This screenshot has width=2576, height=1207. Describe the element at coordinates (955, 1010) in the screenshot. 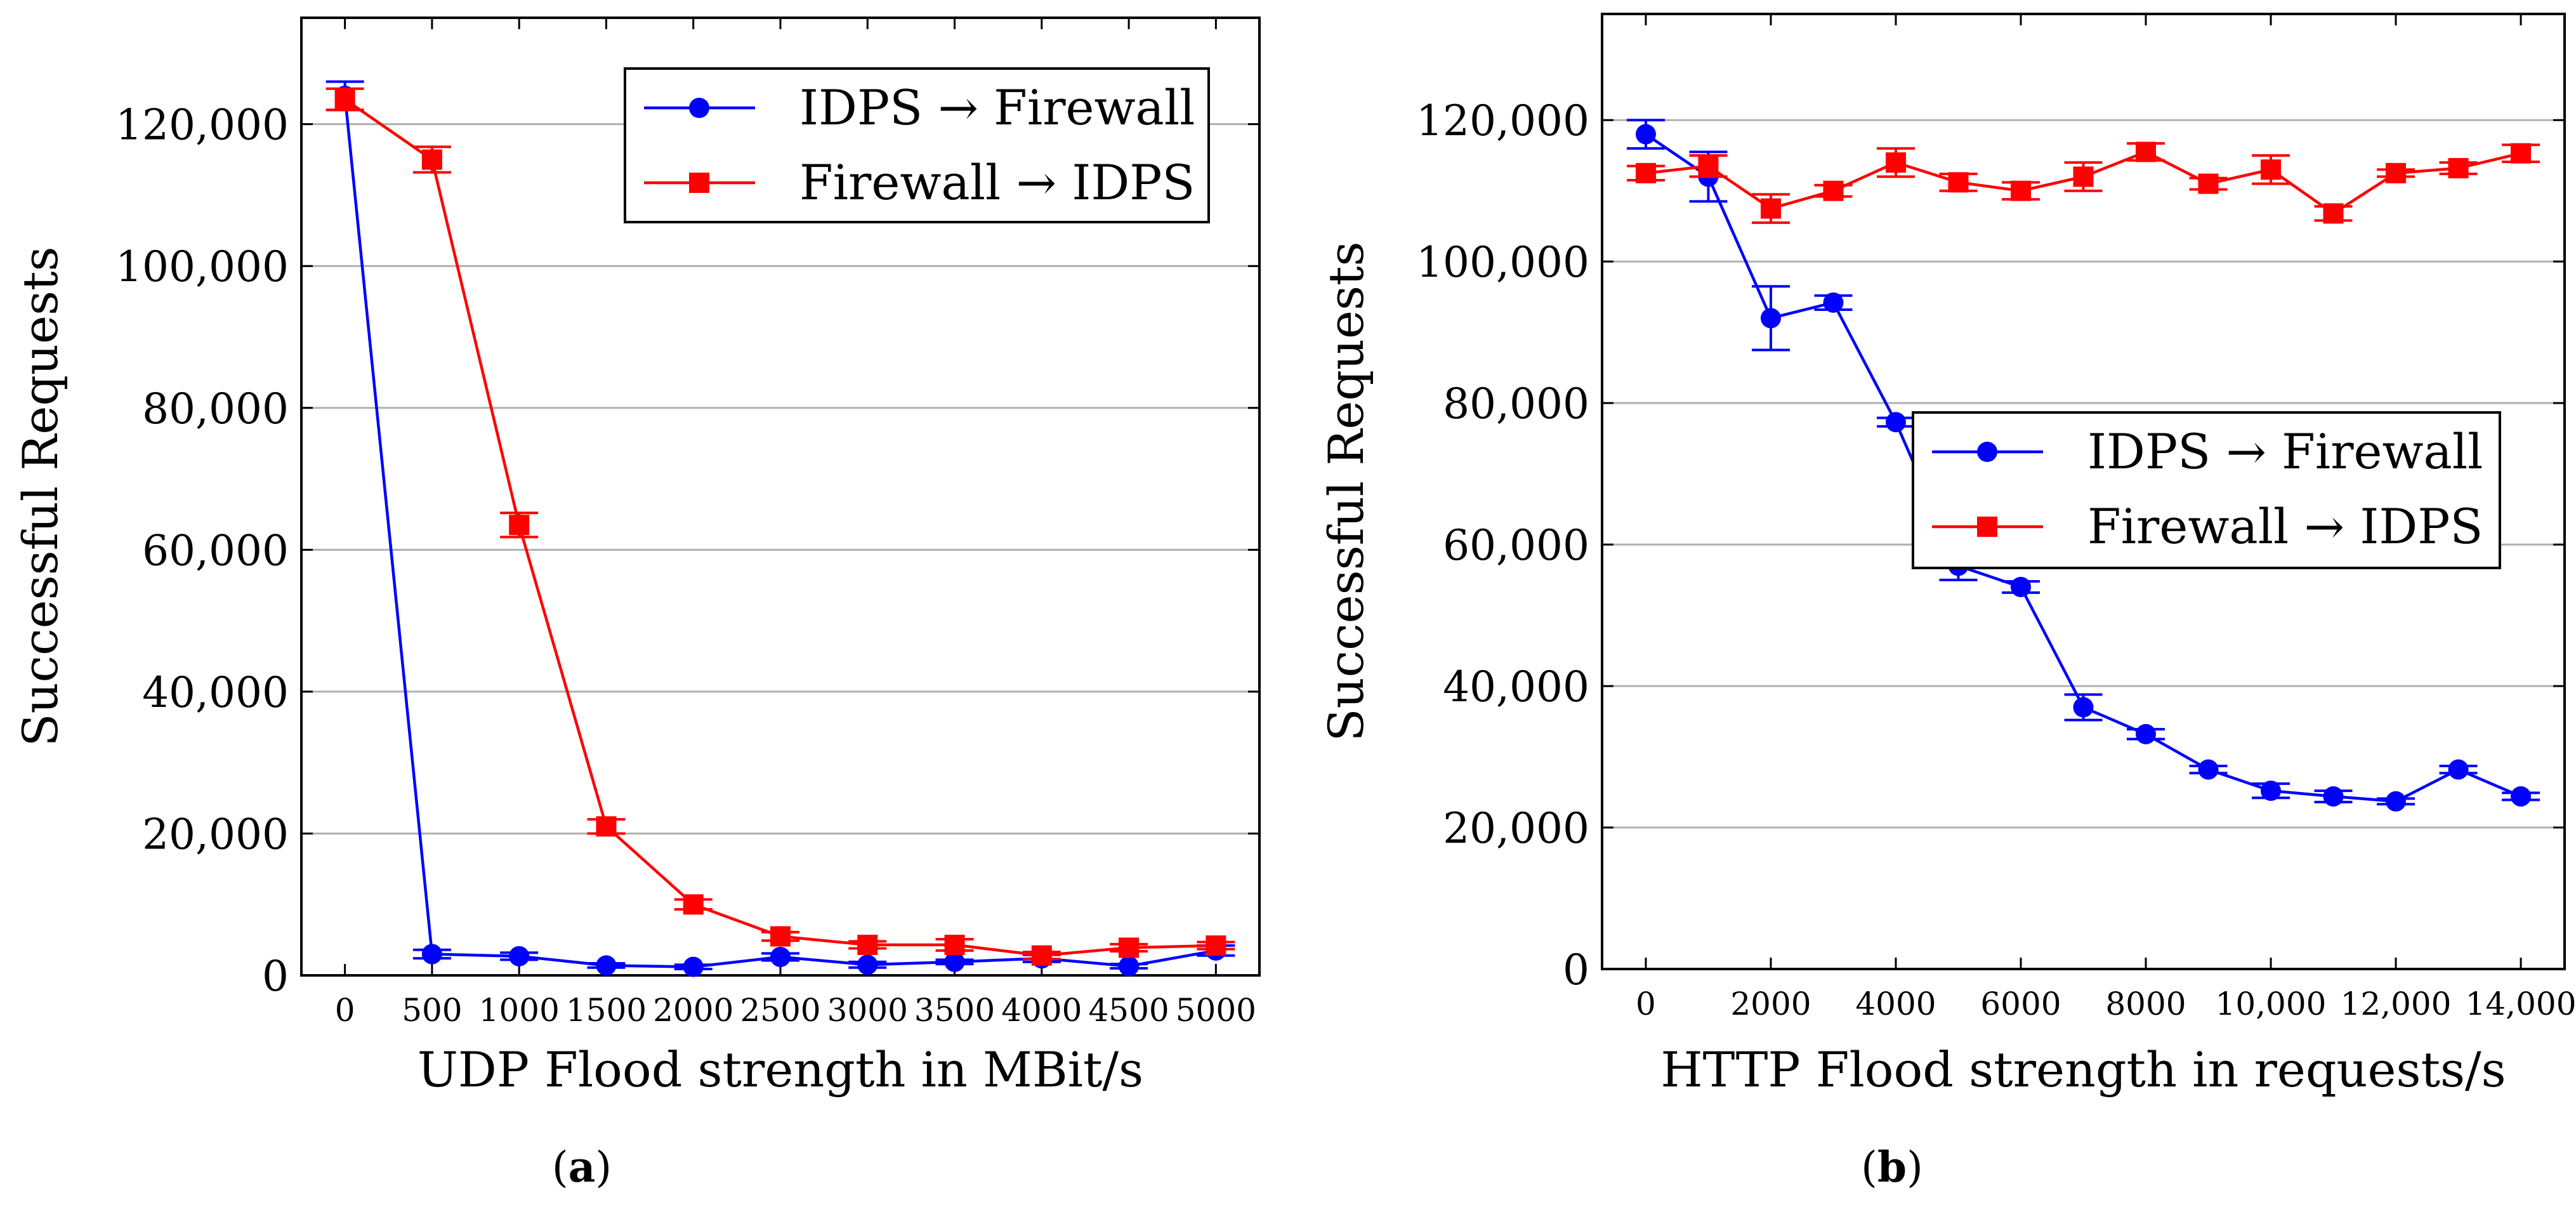

I see `x-tick-label: 3500` at that location.